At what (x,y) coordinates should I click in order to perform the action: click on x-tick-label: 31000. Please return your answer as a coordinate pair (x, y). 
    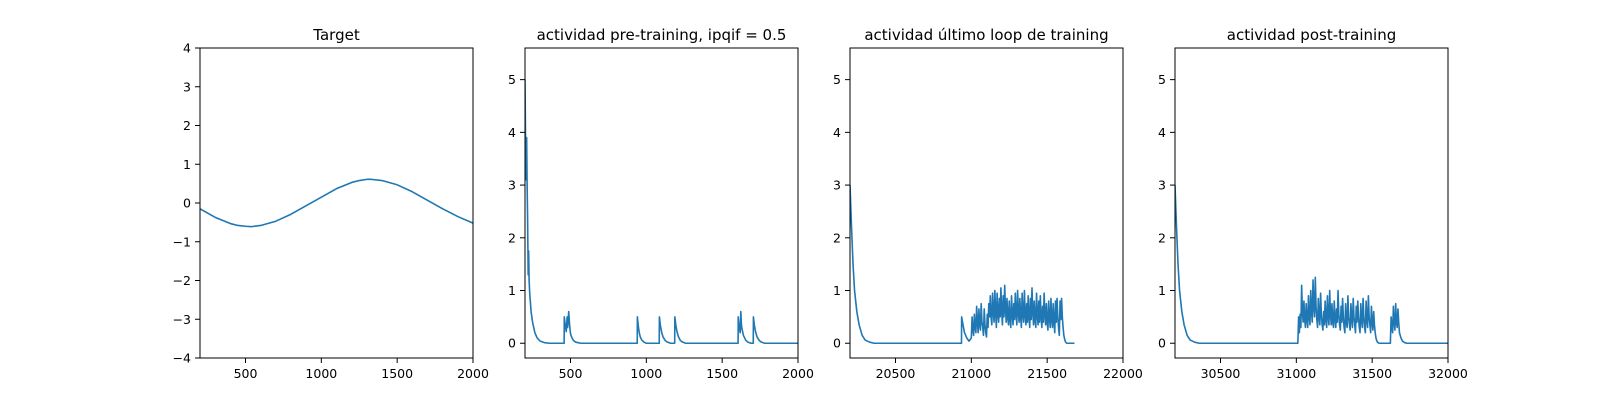
    Looking at the image, I should click on (1296, 373).